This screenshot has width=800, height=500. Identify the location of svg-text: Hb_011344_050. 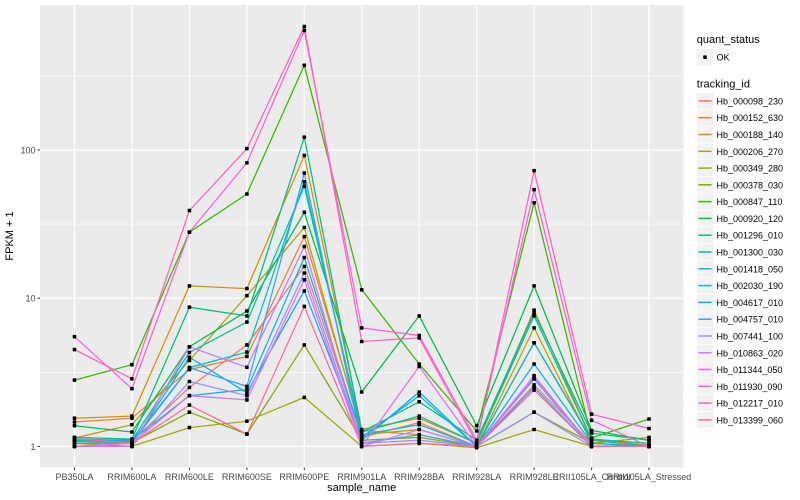
(750, 370).